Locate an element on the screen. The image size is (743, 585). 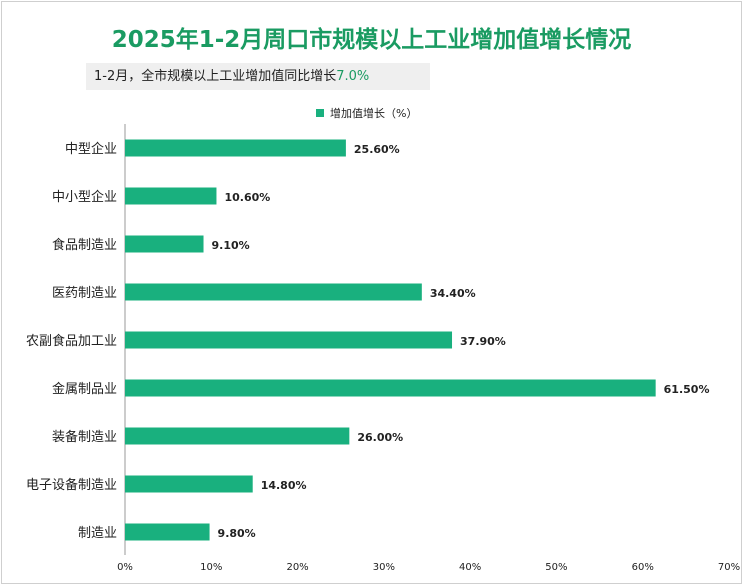
subtitle-highlight: 7.0% is located at coordinates (353, 76).